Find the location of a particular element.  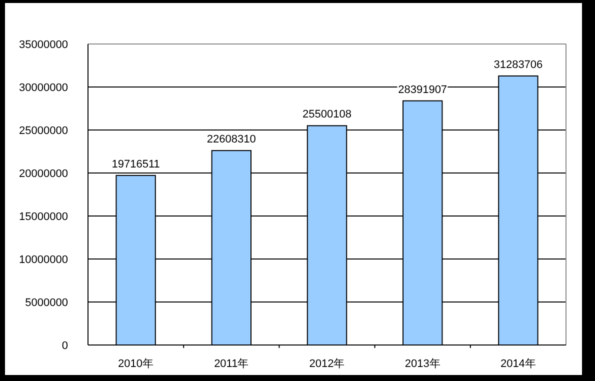

y-tick-label: 25000000 is located at coordinates (43, 131).